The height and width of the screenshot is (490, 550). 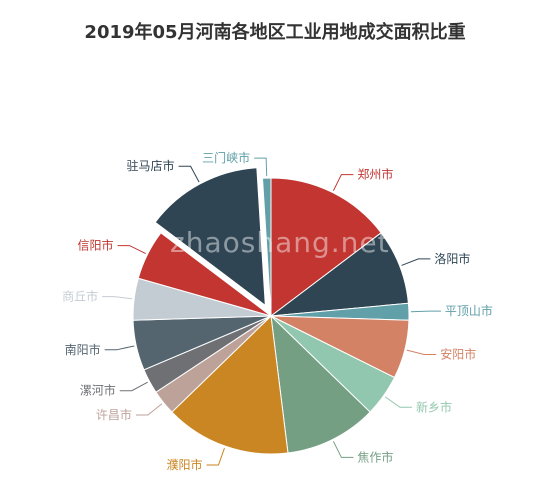 I want to click on slice-label-9: 南阳市, so click(x=83, y=349).